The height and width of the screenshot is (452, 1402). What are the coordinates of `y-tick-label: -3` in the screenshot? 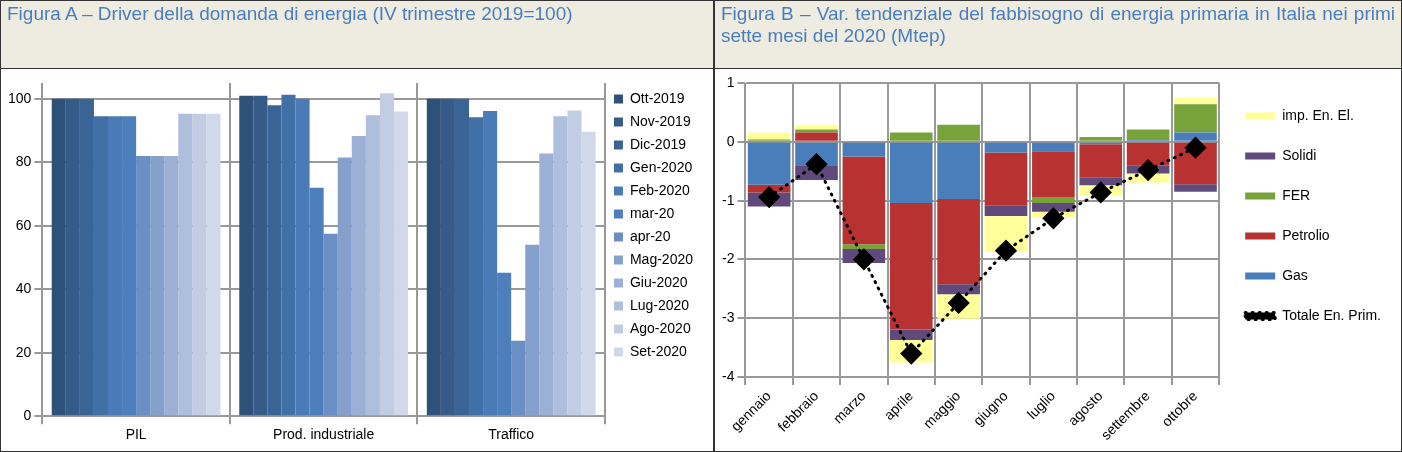 It's located at (728, 317).